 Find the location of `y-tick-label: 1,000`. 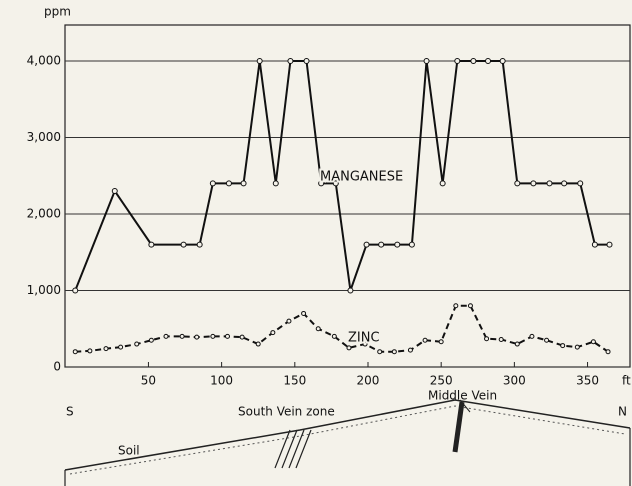

y-tick-label: 1,000 is located at coordinates (44, 290).